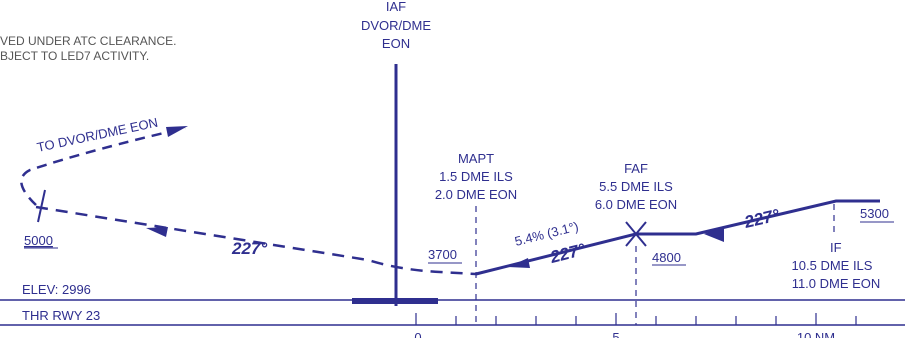 The width and height of the screenshot is (905, 338). Describe the element at coordinates (476, 194) in the screenshot. I see `mapt-eon-label: 2.0 DME EON` at that location.